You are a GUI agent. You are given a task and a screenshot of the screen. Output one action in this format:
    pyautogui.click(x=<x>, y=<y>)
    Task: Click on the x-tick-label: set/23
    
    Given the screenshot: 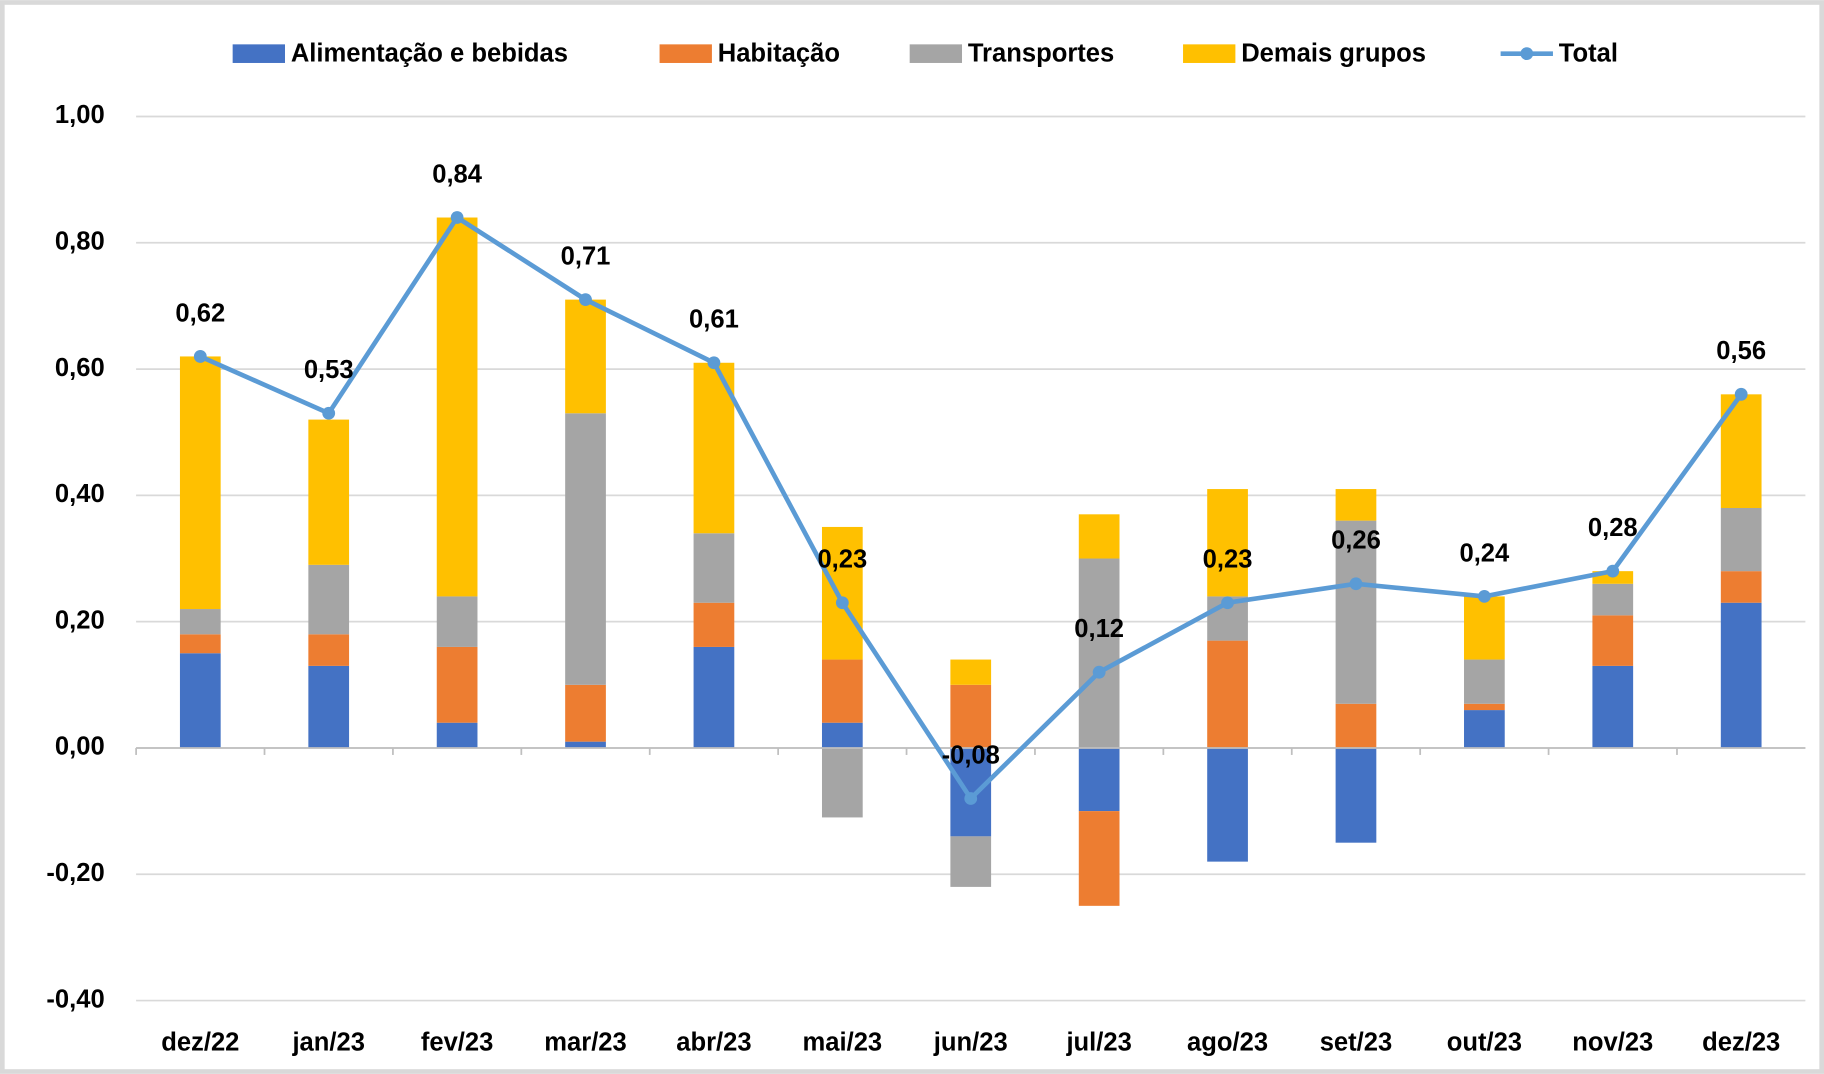 What is the action you would take?
    pyautogui.click(x=1356, y=1042)
    